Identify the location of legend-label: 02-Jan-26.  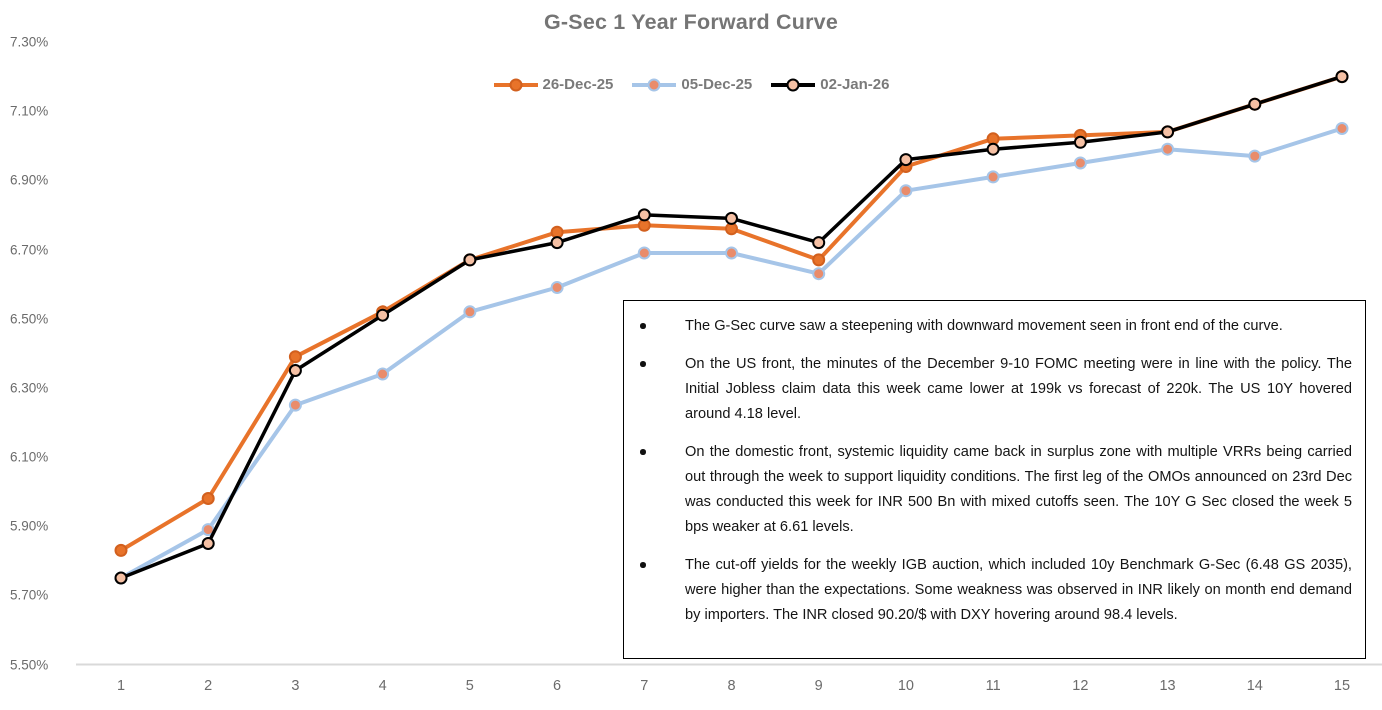
(855, 84).